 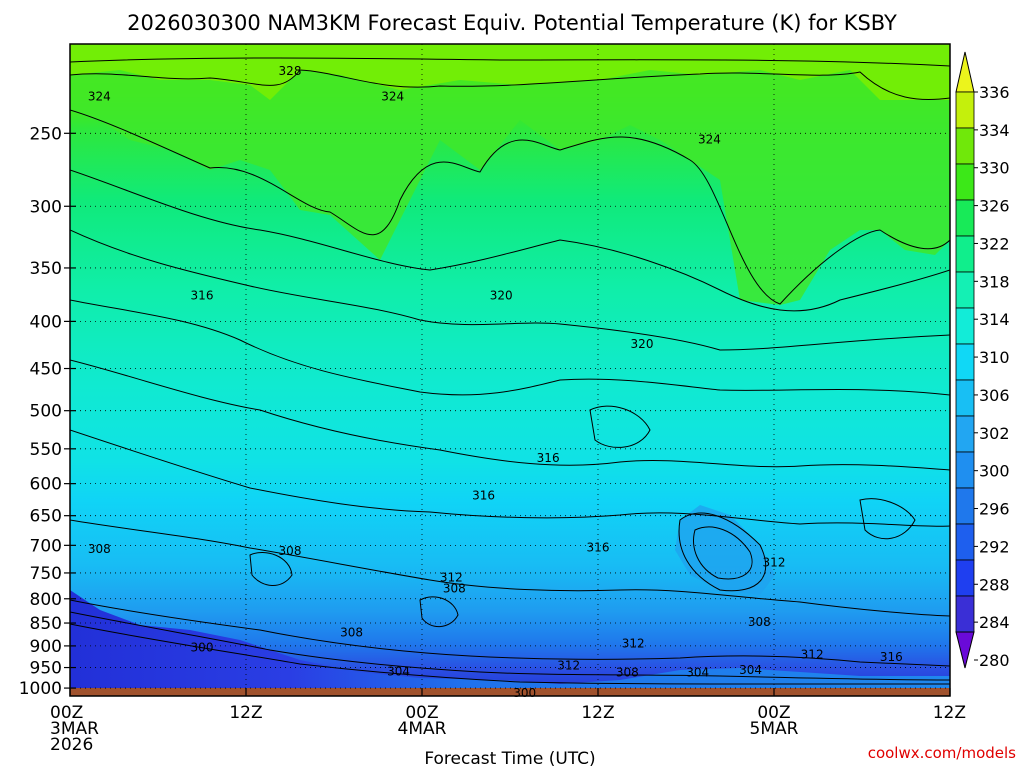 I want to click on colorbar-top-arrow, so click(x=965, y=72).